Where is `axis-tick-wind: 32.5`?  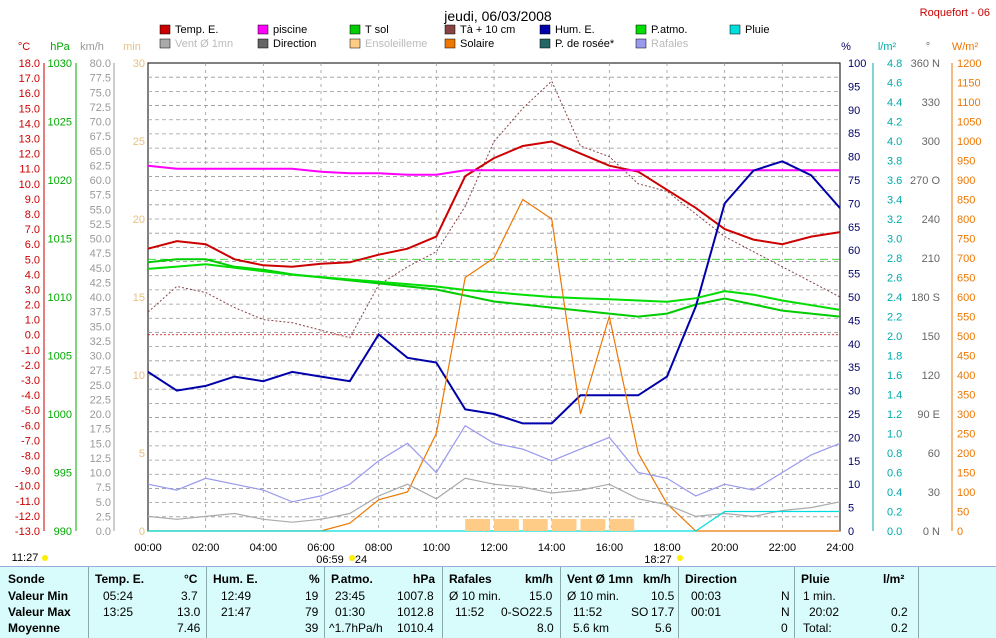
axis-tick-wind: 32.5 is located at coordinates (100, 342).